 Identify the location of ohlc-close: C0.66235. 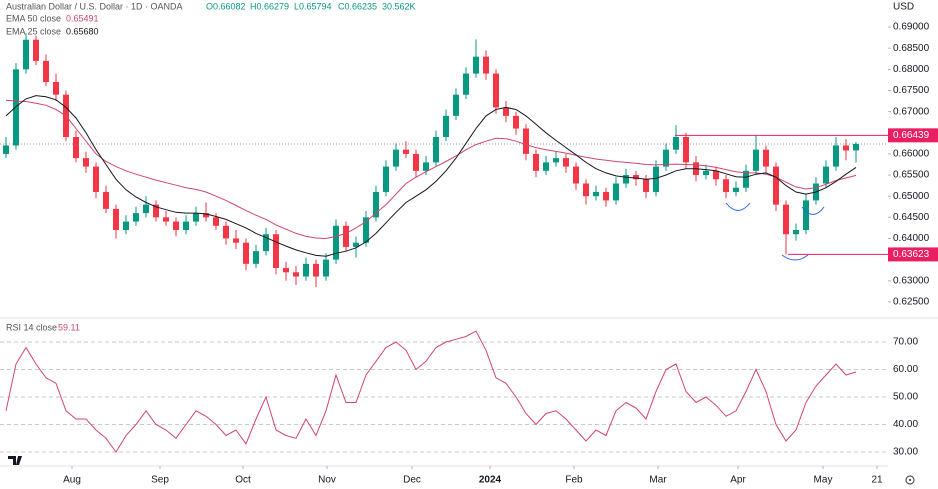
(357, 6).